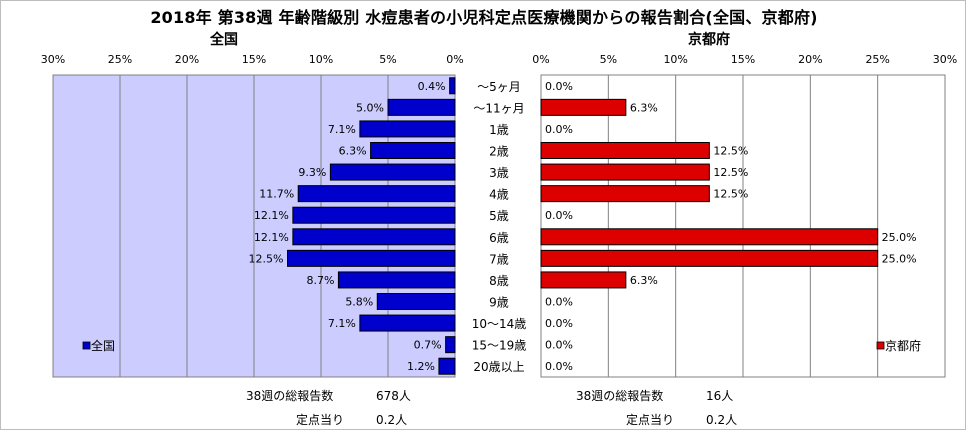 The height and width of the screenshot is (432, 968). What do you see at coordinates (499, 281) in the screenshot?
I see `category-label: 8歳` at bounding box center [499, 281].